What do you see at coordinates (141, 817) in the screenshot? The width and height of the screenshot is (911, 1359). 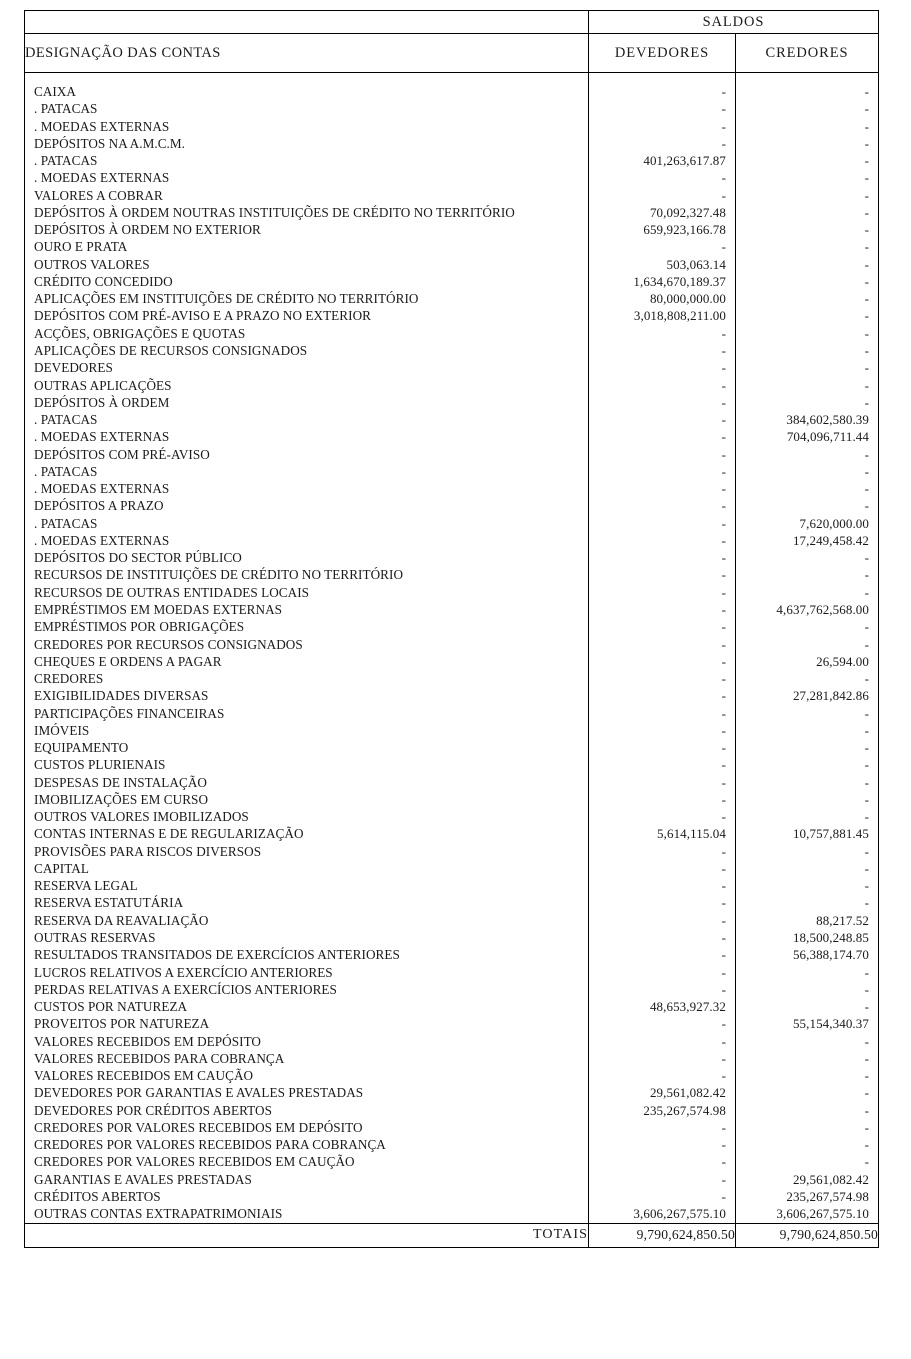 I see `account-label: OUTROS VALORES IMOBILIZADOS` at bounding box center [141, 817].